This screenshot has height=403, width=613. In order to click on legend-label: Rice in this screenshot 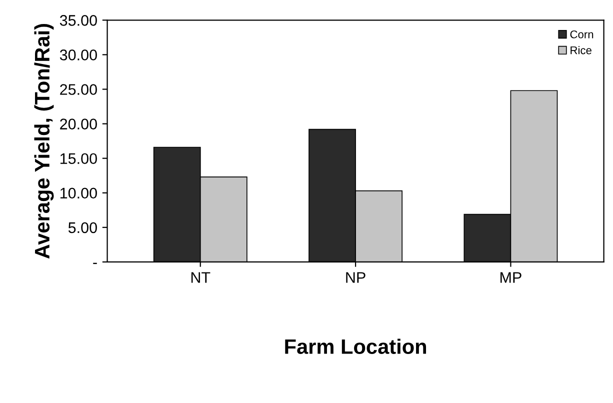, I will do `click(581, 50)`.